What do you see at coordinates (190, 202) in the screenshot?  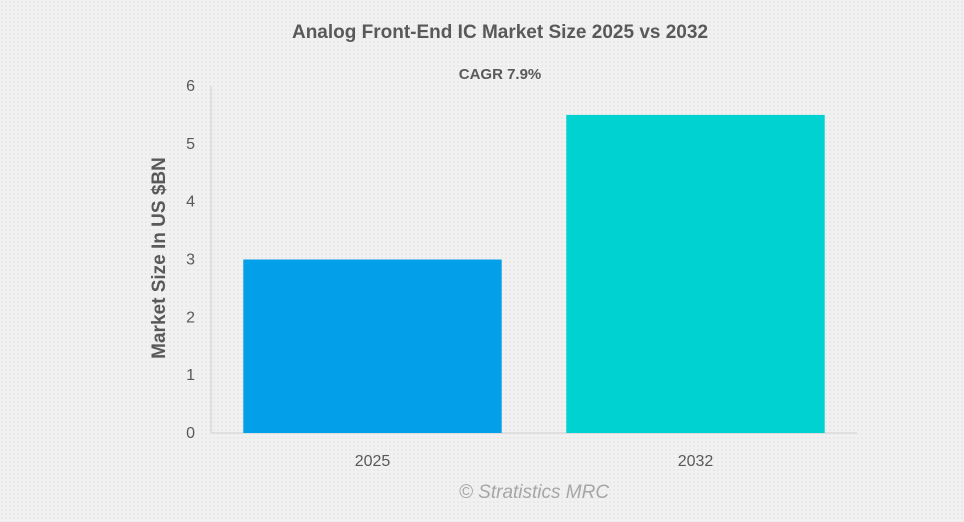 I see `y-tick-label: 4` at bounding box center [190, 202].